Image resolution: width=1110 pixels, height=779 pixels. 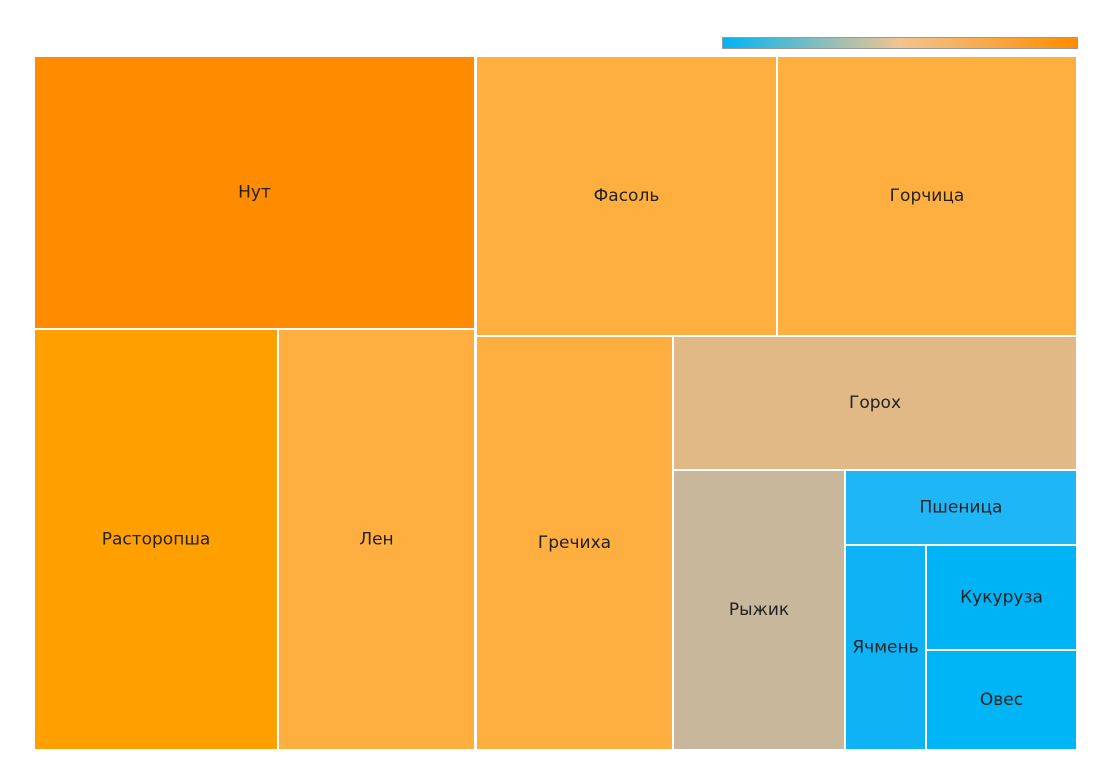 I want to click on treemap-cell-11-label: Кукуруза, so click(x=1001, y=598).